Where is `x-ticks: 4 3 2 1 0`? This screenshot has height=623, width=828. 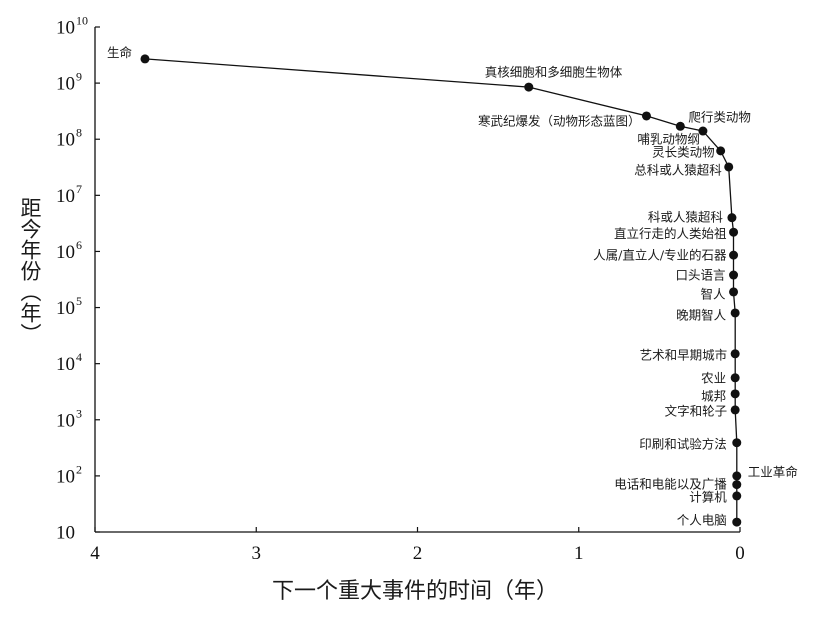
x-ticks: 4 3 2 1 0 is located at coordinates (417, 545).